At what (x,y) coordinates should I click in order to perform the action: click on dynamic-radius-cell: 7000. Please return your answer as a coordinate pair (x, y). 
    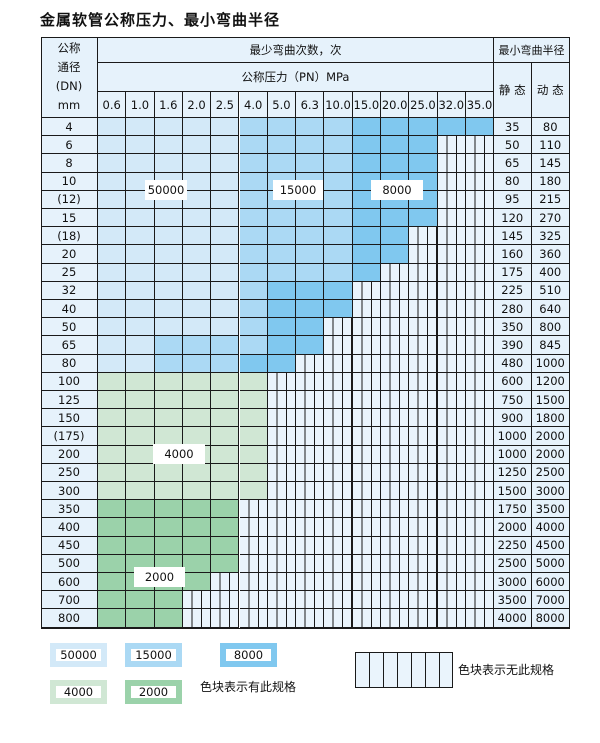
    Looking at the image, I should click on (550, 600).